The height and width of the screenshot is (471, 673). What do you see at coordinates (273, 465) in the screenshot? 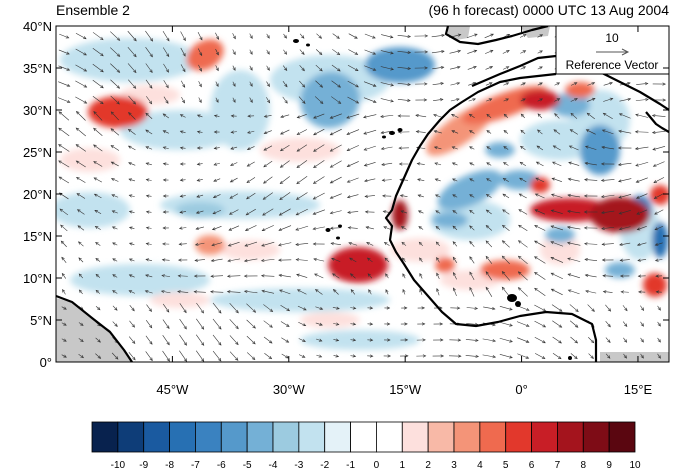
I see `colorbar-label: -4` at bounding box center [273, 465].